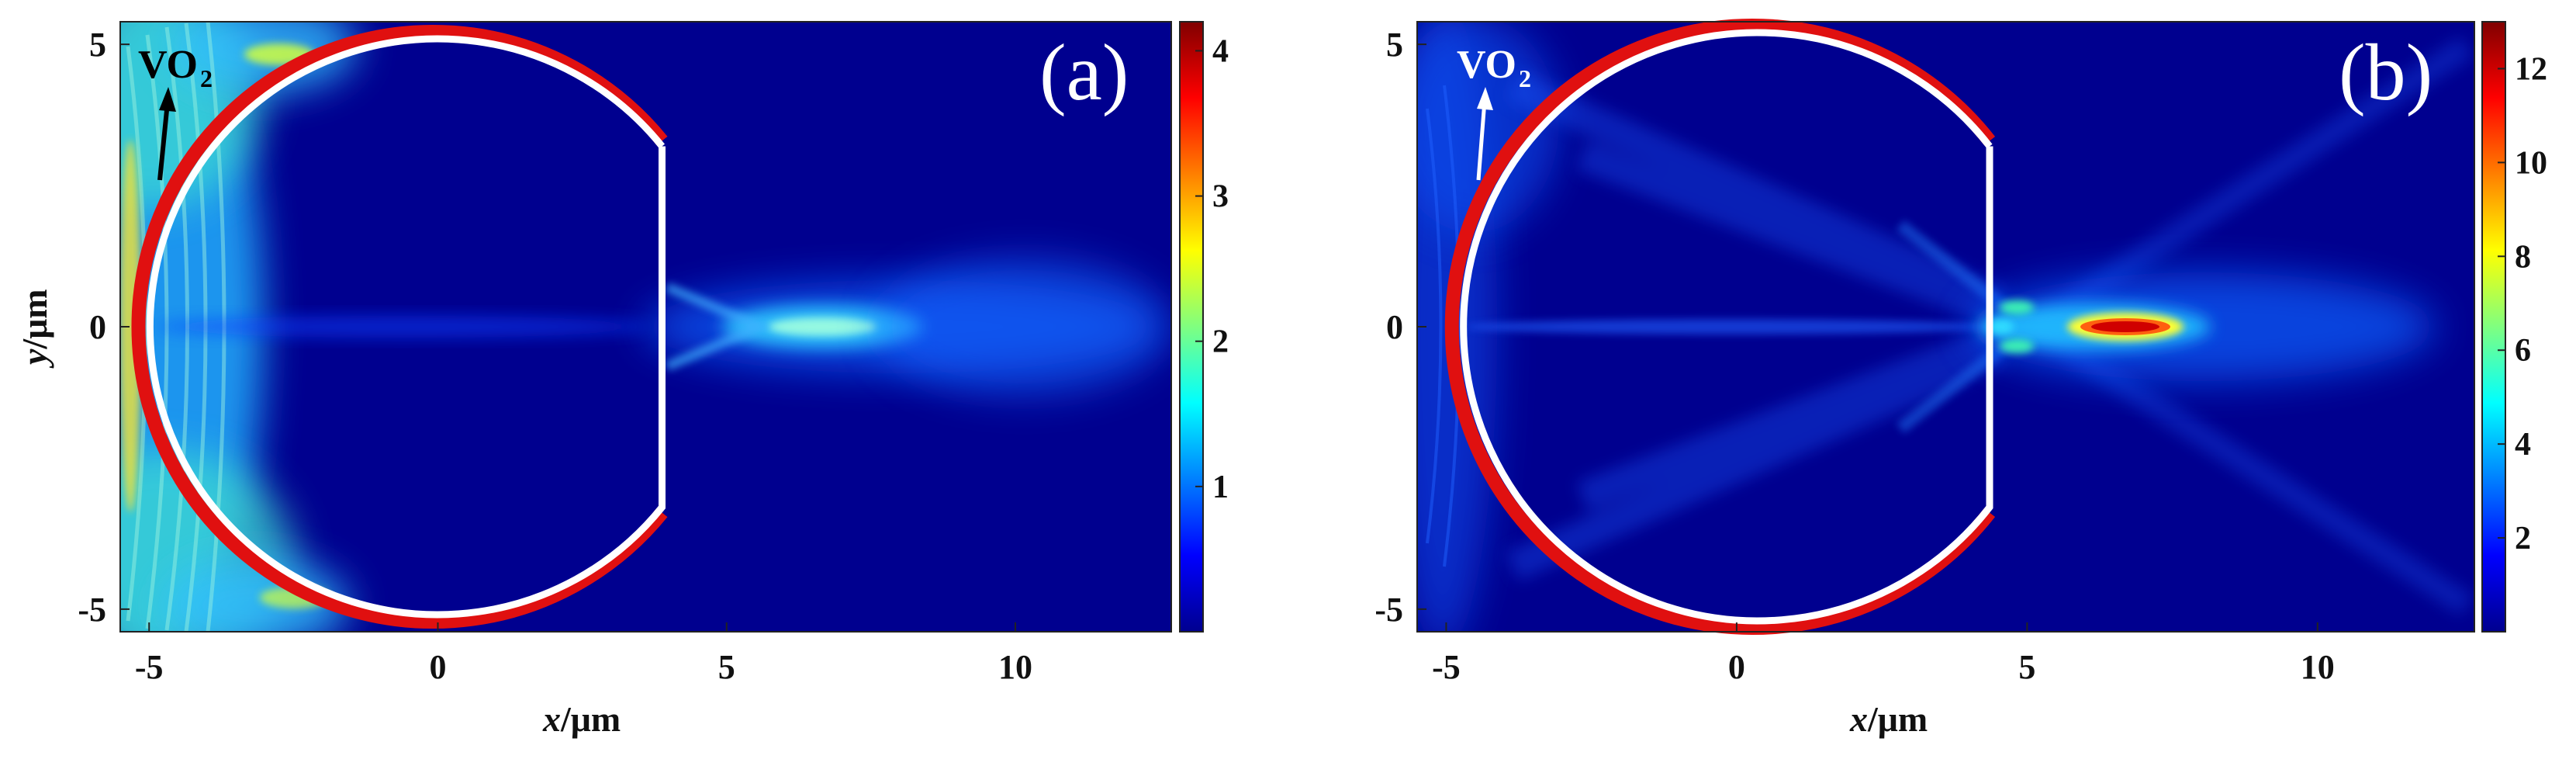  I want to click on y-ticks-a: -5 0 5, so click(104, 327).